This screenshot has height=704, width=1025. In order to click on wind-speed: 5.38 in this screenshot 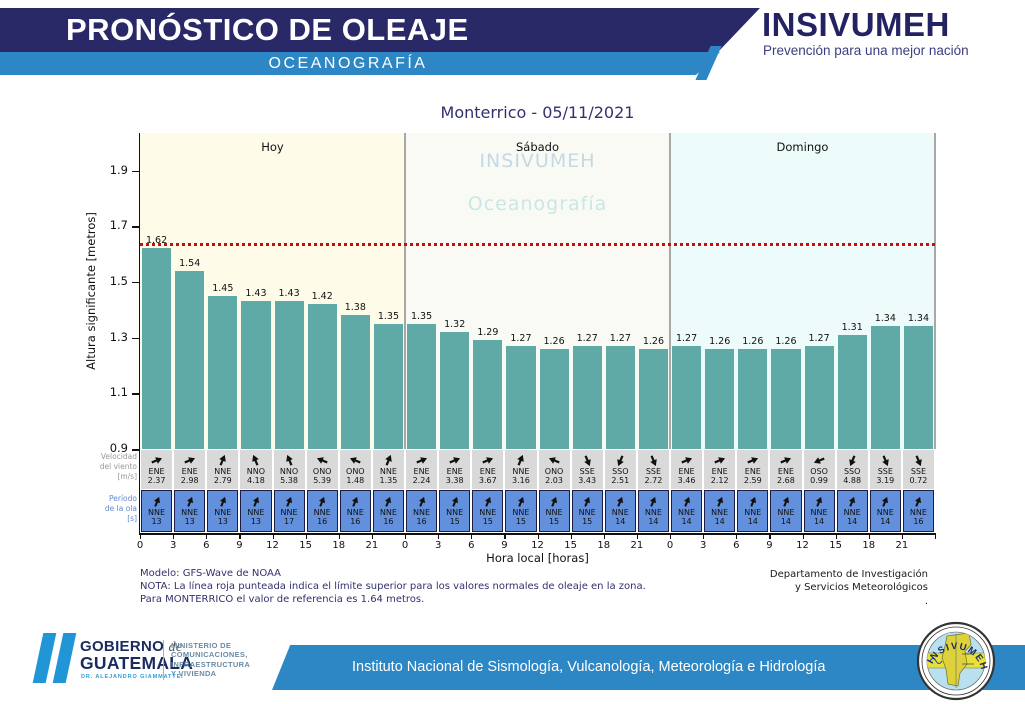, I will do `click(289, 480)`.